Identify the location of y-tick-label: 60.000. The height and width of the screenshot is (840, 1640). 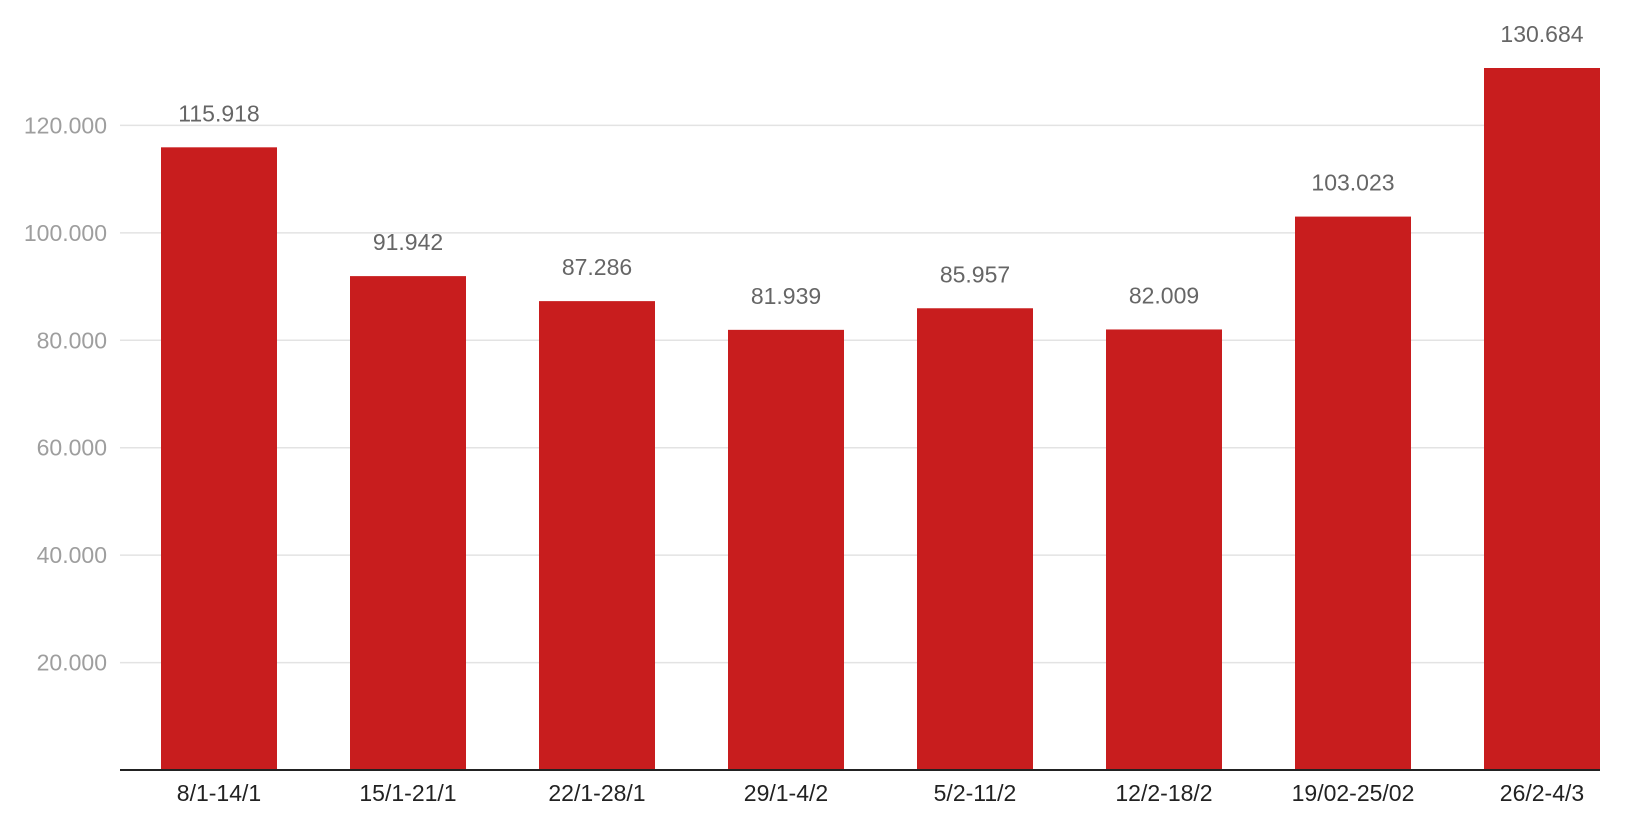
(72, 448).